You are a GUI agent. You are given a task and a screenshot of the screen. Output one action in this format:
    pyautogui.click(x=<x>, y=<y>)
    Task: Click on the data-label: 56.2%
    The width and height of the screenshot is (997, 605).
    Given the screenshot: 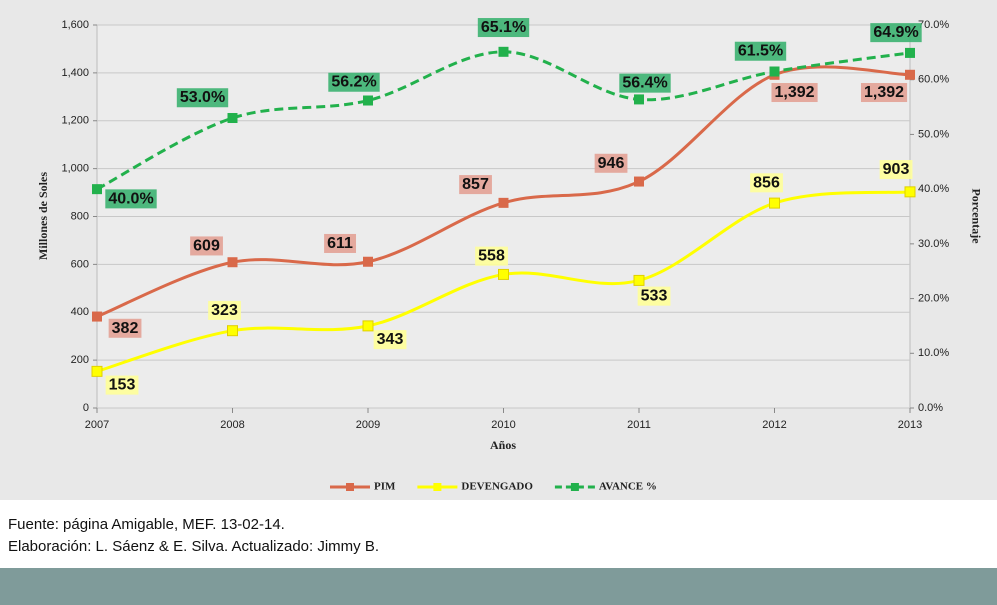 What is the action you would take?
    pyautogui.click(x=354, y=82)
    